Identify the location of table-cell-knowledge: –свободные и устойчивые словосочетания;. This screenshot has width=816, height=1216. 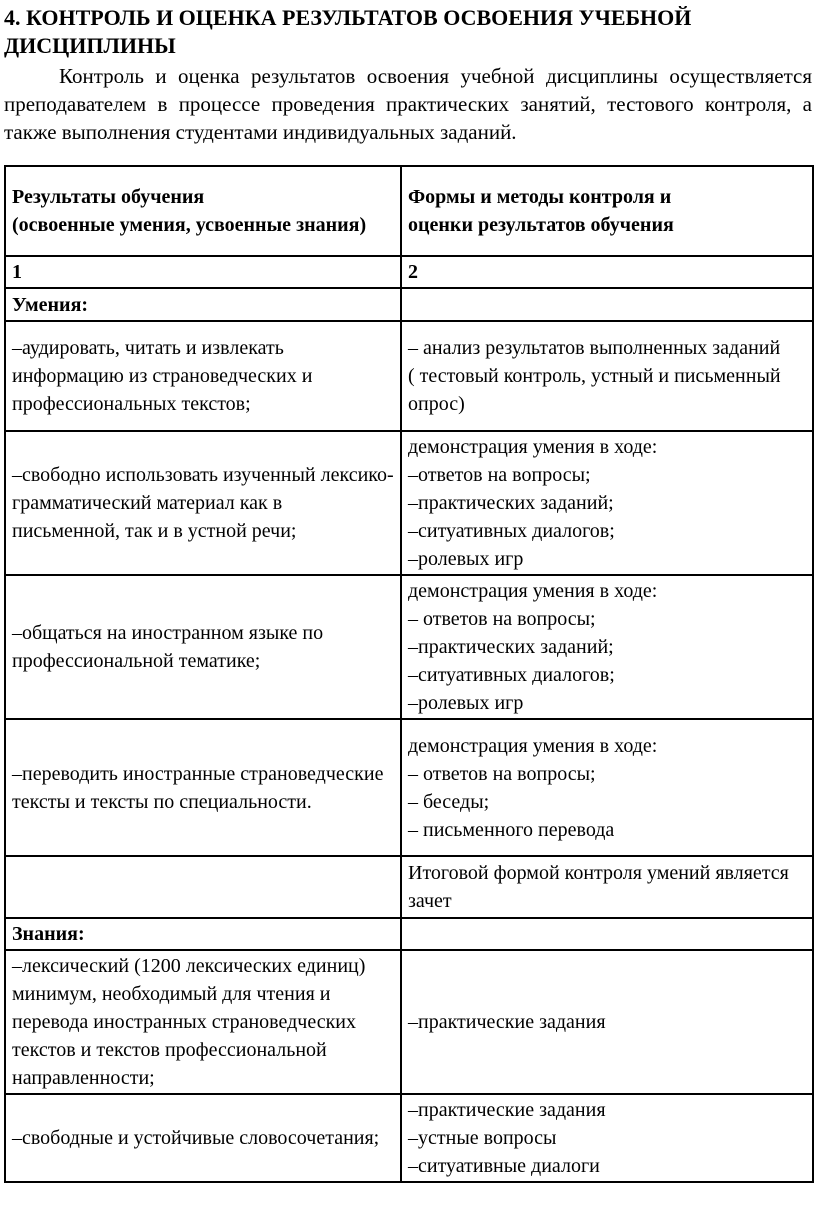
(203, 1138).